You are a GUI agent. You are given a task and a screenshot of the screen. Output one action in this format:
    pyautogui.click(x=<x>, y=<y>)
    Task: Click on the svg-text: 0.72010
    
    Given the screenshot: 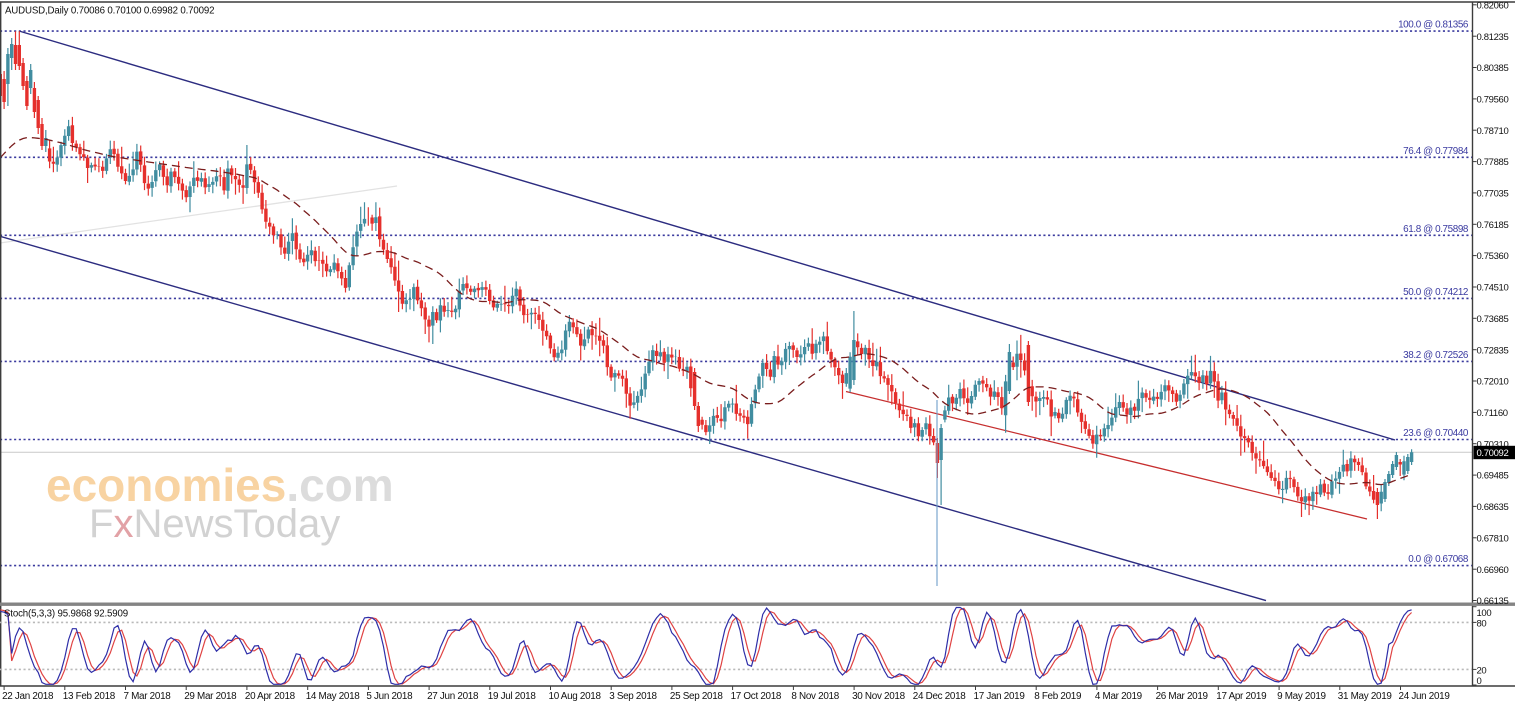 What is the action you would take?
    pyautogui.click(x=1493, y=382)
    